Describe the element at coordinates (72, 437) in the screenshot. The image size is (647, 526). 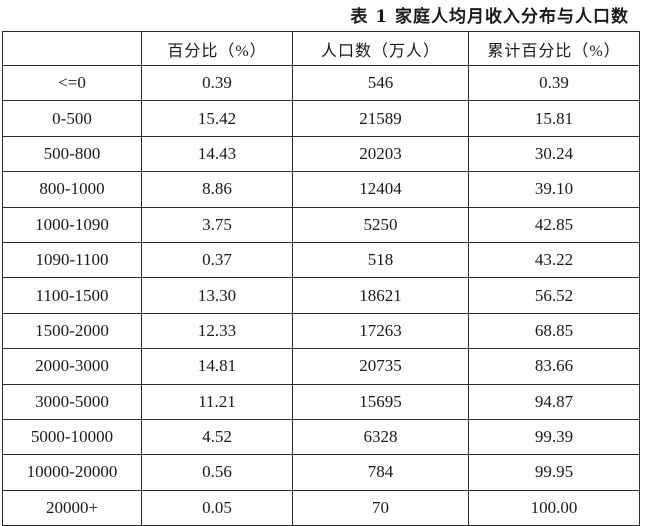
I see `cell-income-range: 5000-10000` at that location.